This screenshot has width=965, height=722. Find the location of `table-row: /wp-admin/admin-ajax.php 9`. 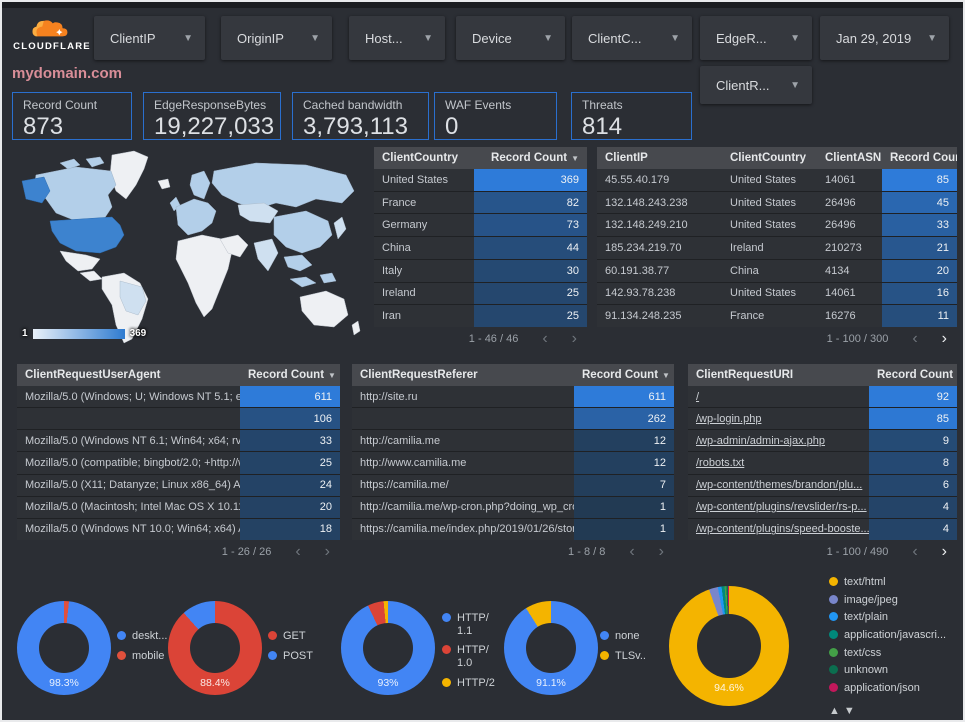

table-row: /wp-admin/admin-ajax.php 9 is located at coordinates (822, 440).